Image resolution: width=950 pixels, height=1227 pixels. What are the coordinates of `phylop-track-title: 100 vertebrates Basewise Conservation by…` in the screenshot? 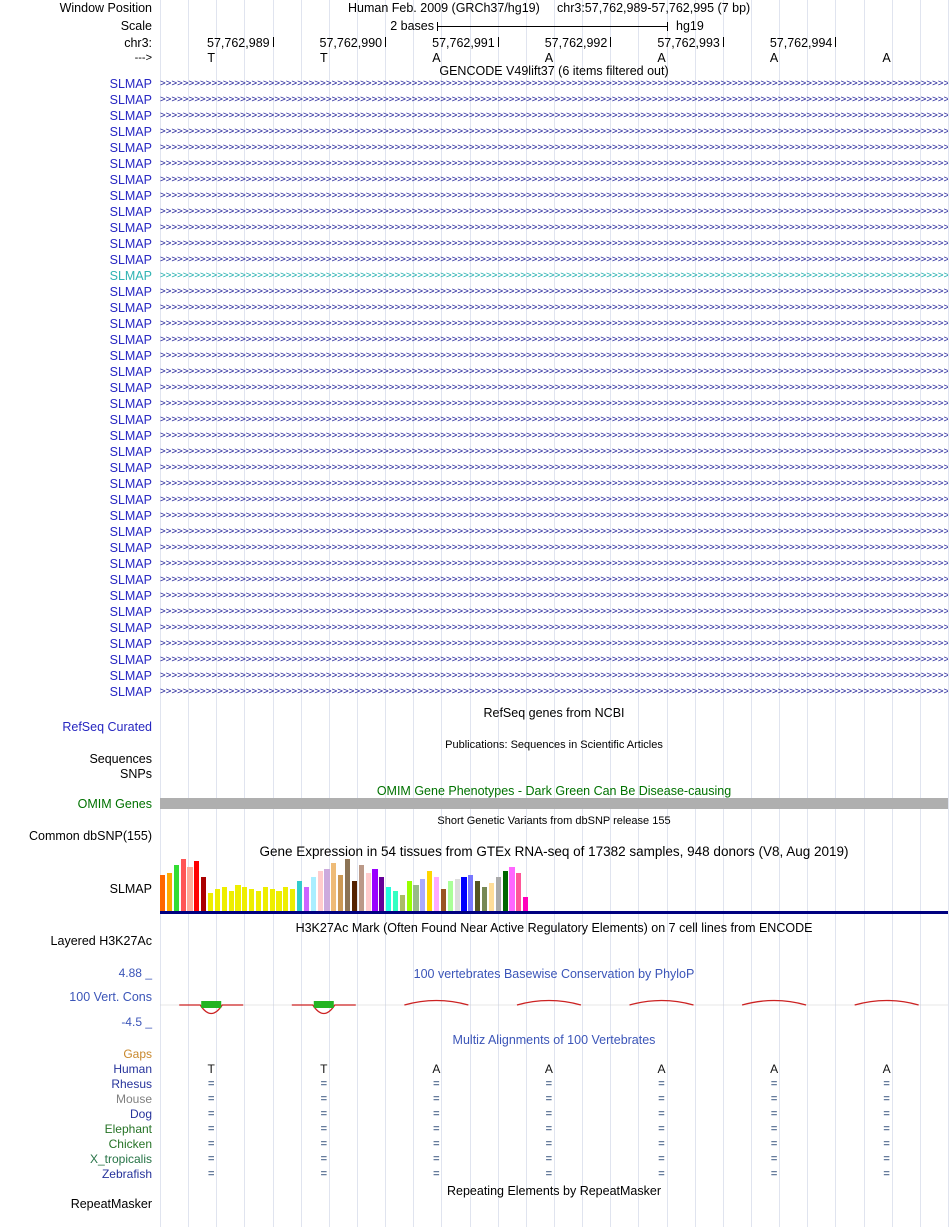 It's located at (554, 974).